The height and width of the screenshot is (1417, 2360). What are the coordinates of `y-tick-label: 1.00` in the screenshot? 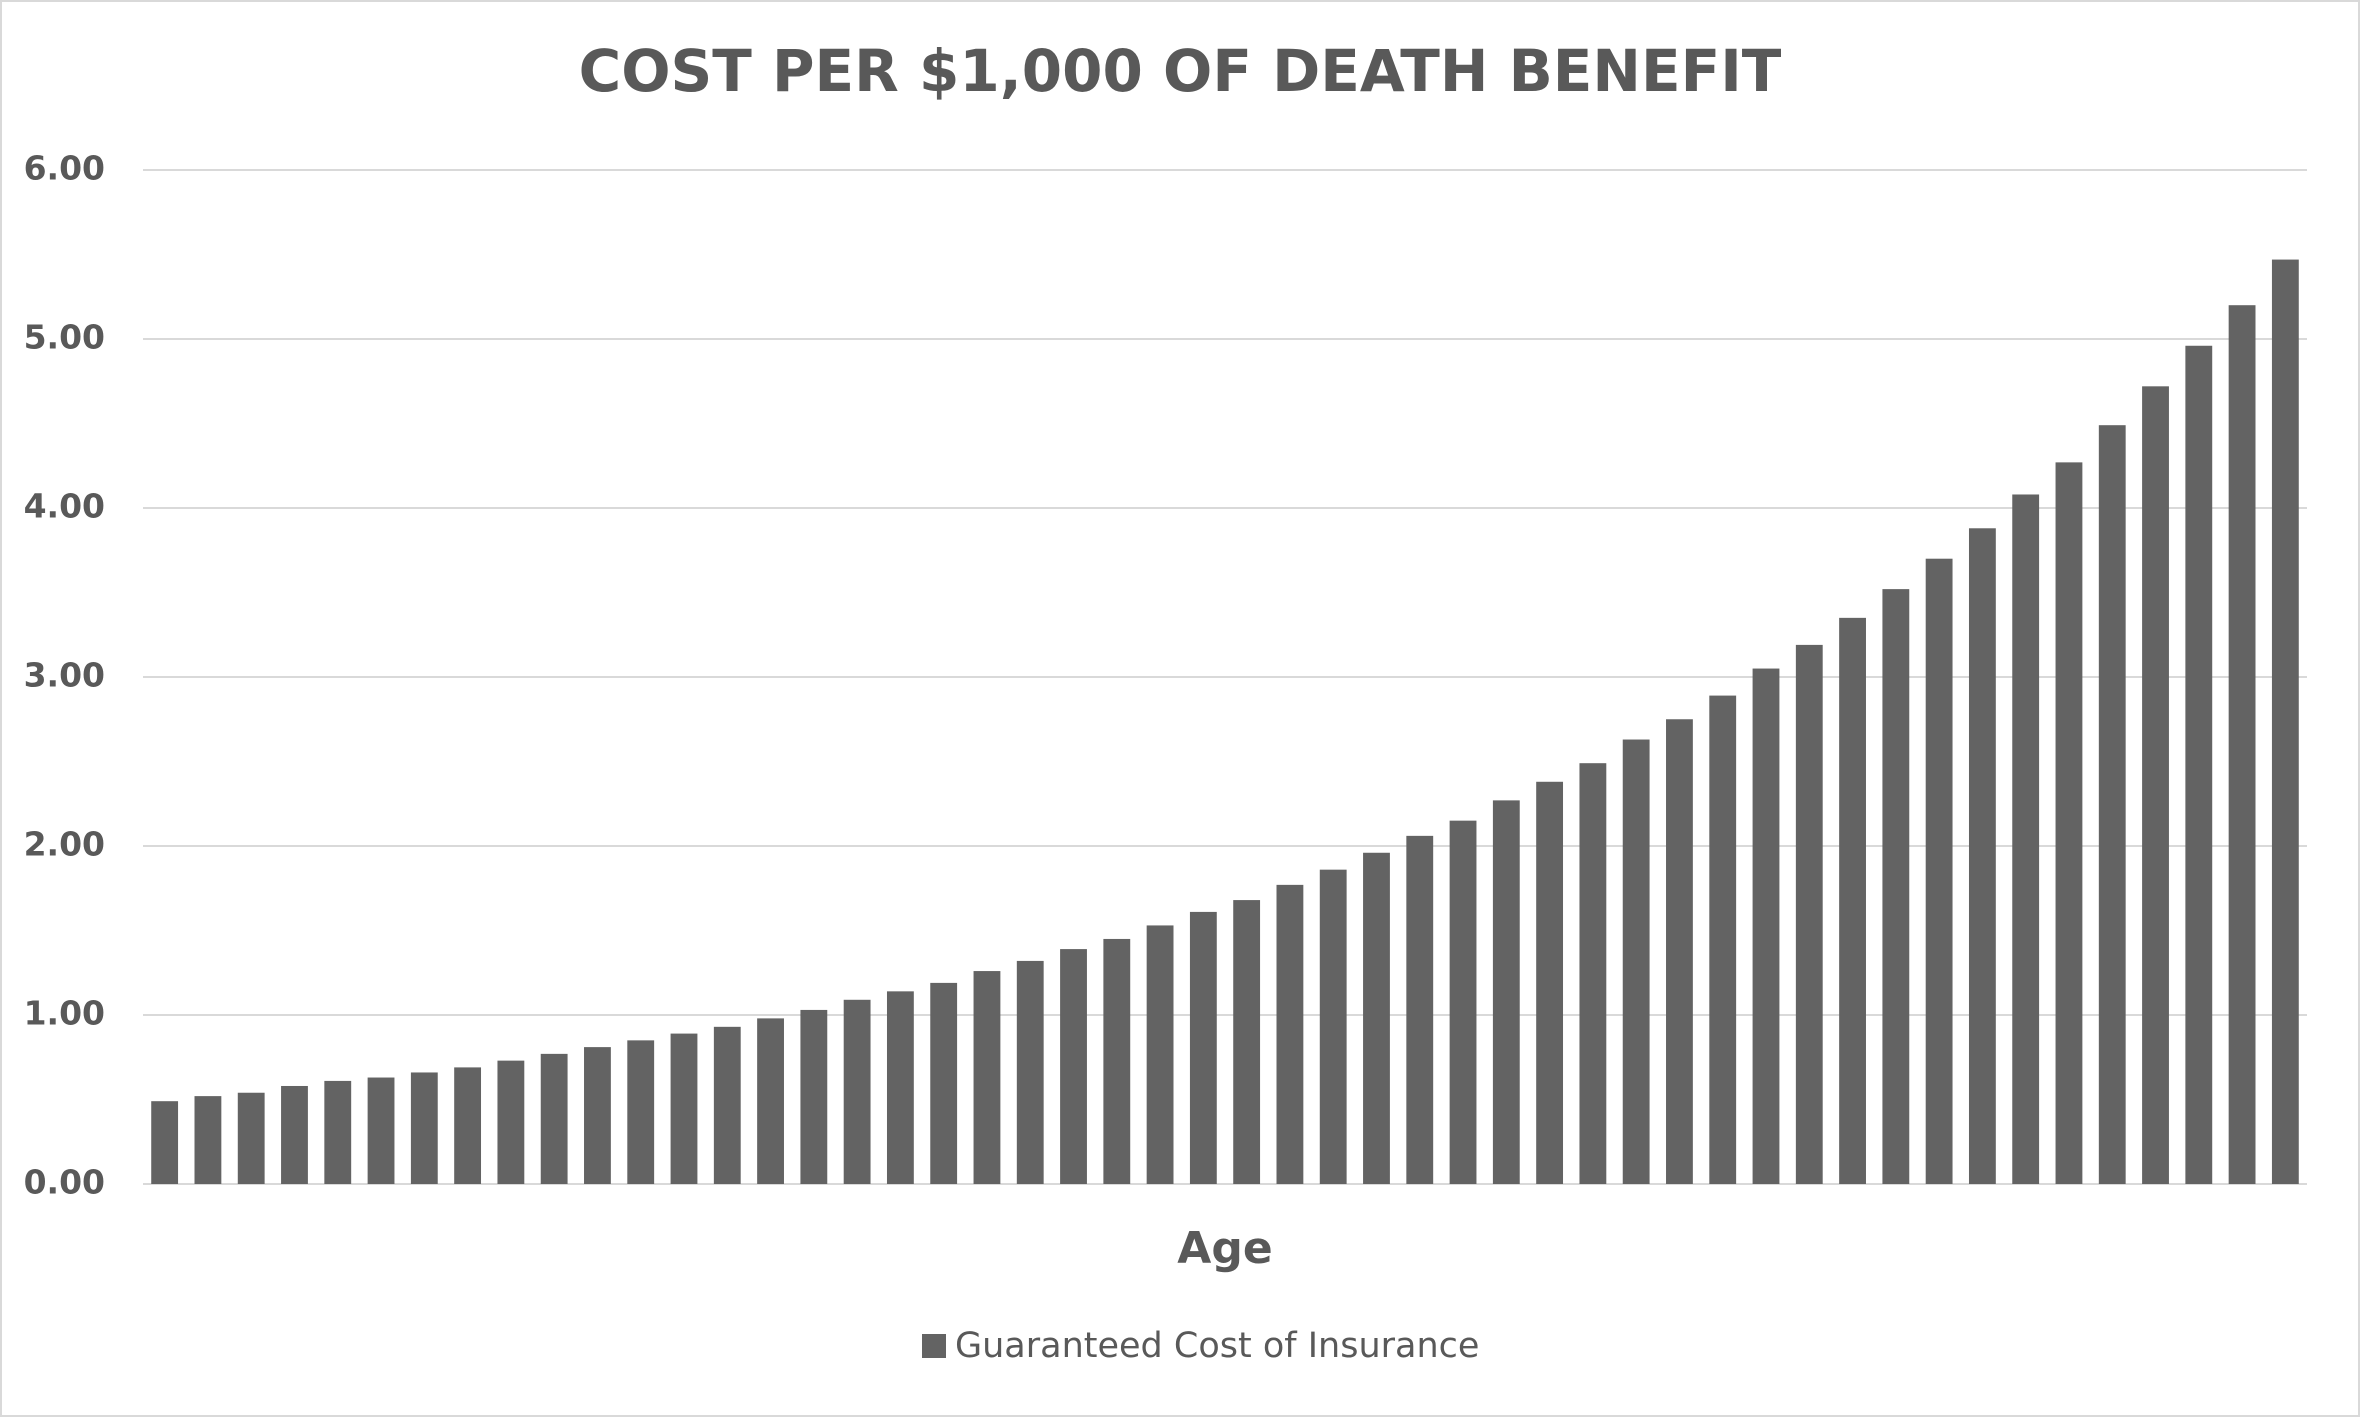 It's located at (64, 1013).